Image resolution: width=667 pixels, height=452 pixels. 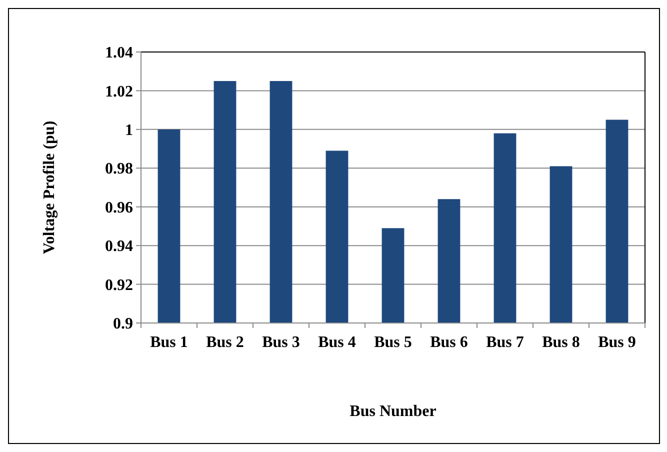 What do you see at coordinates (617, 342) in the screenshot?
I see `x-tick-label: Bus 9` at bounding box center [617, 342].